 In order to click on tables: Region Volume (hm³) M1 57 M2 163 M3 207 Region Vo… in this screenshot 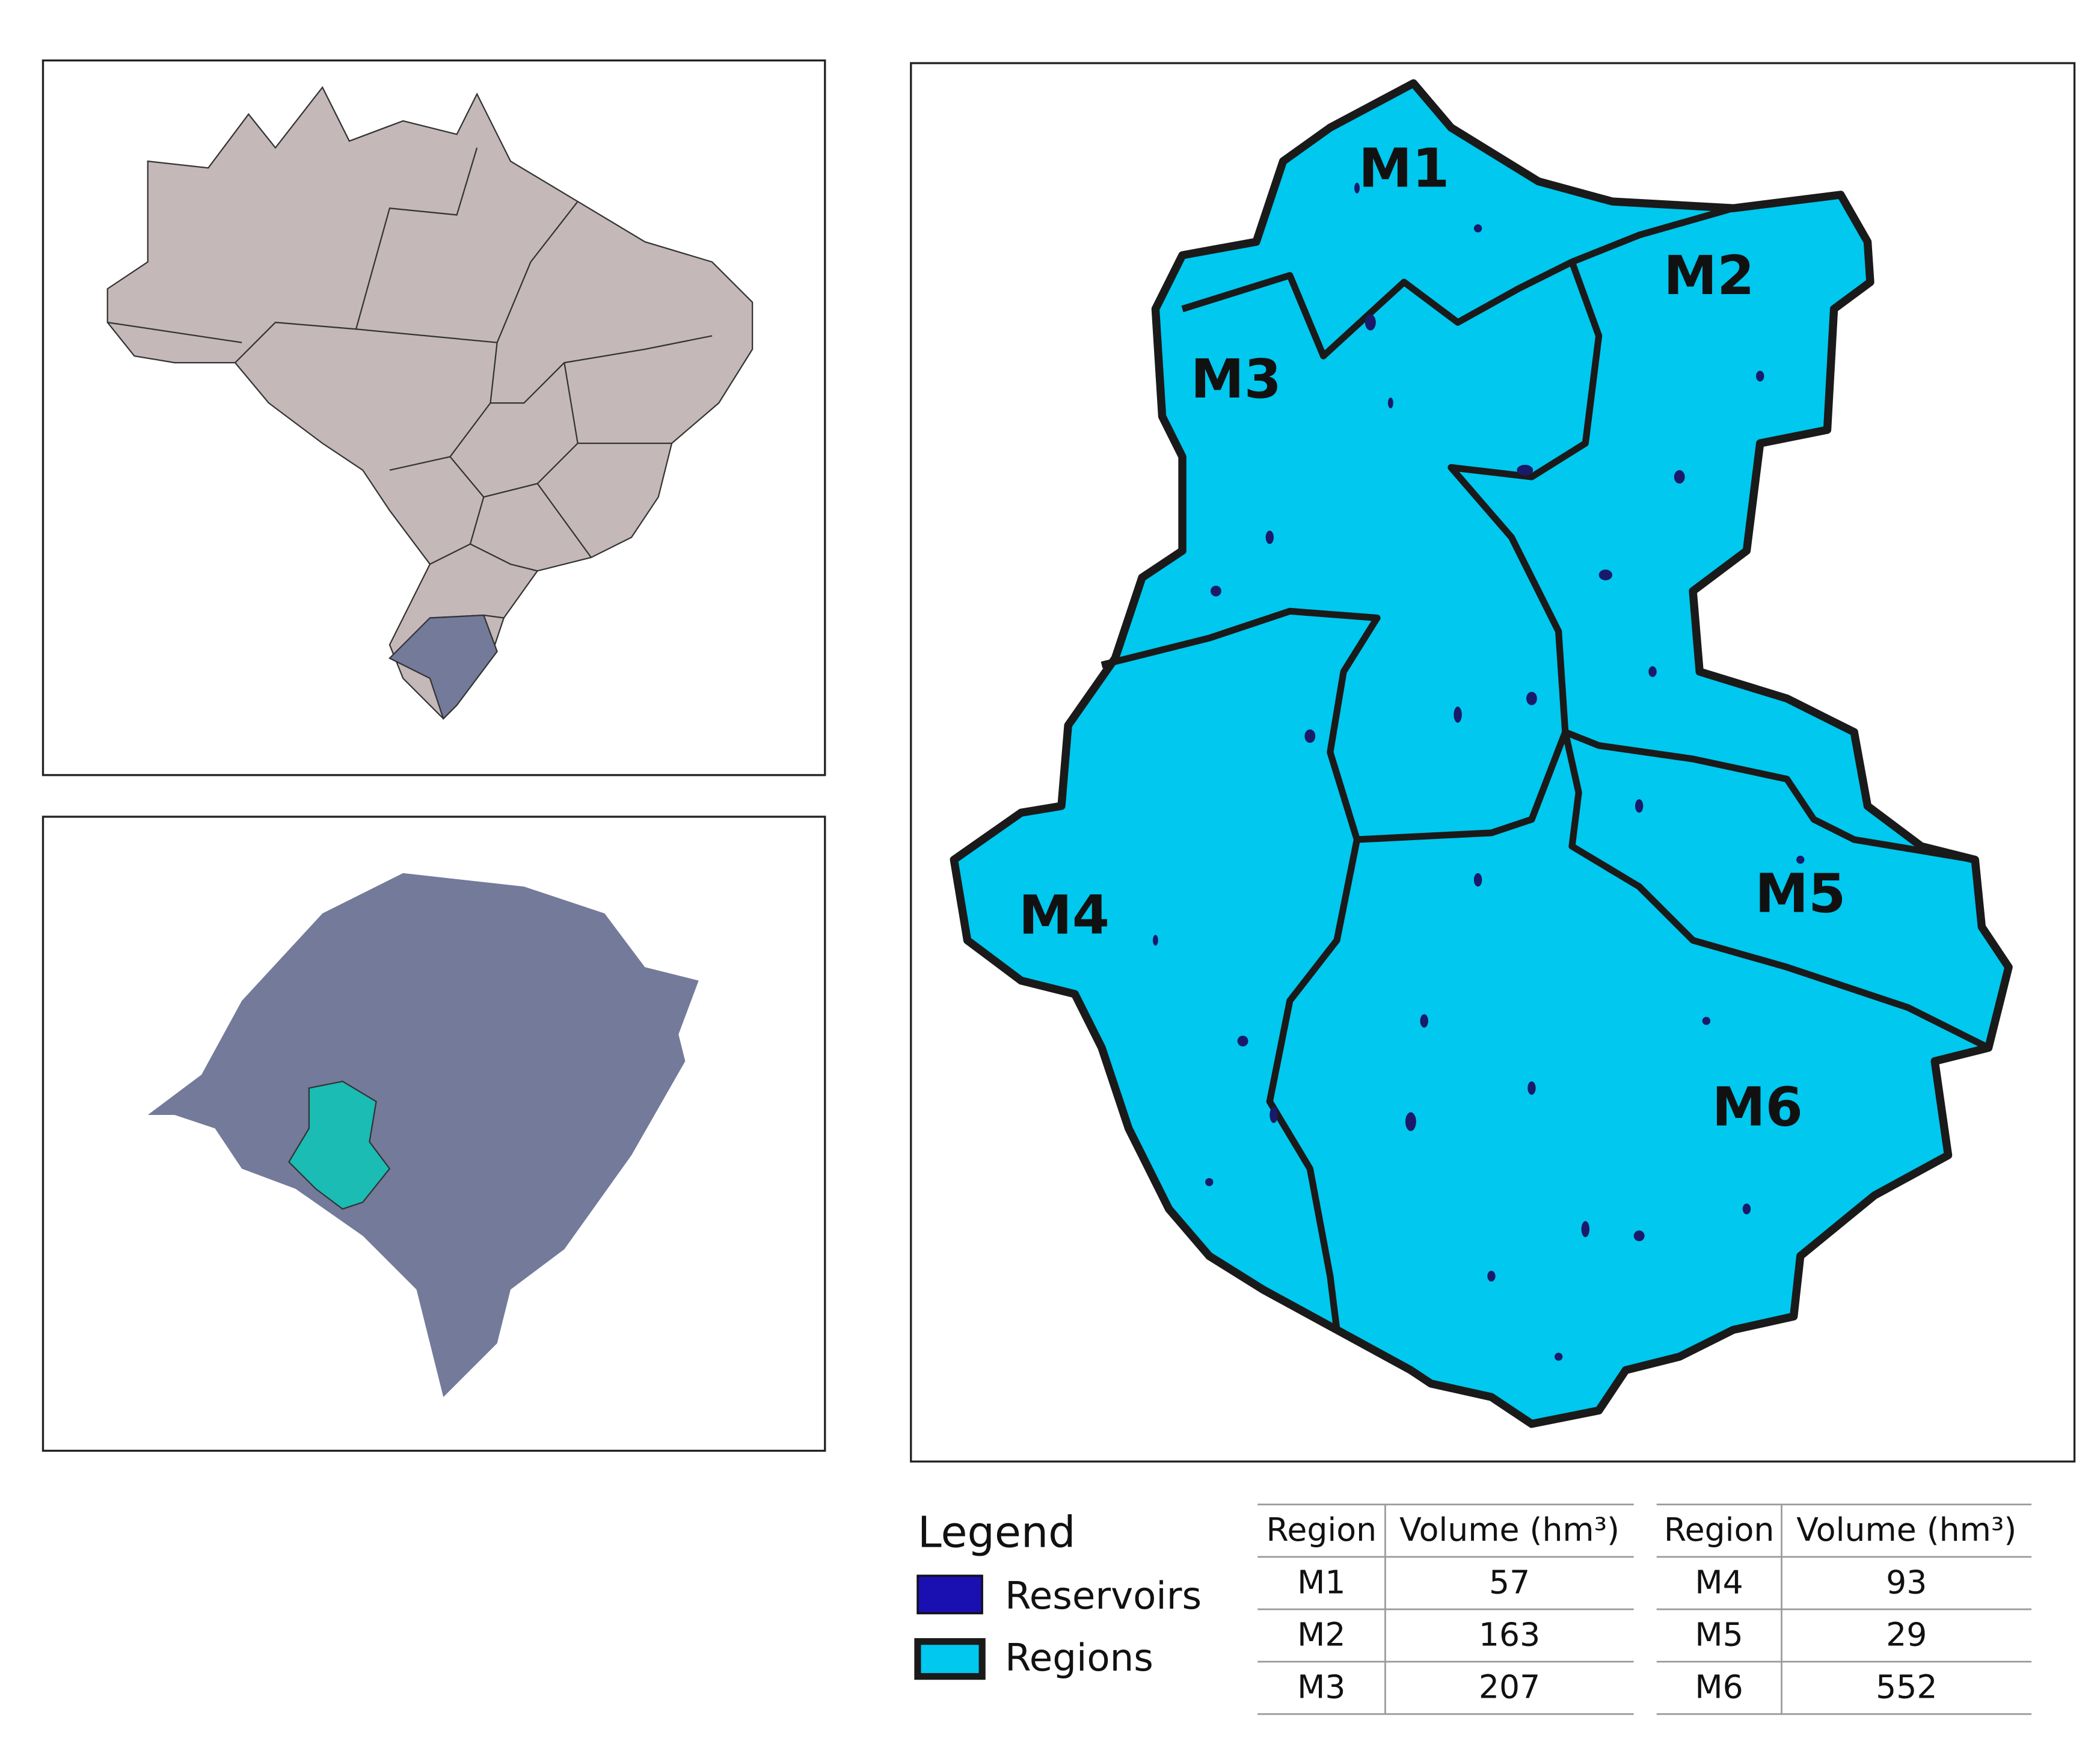, I will do `click(1644, 1609)`.